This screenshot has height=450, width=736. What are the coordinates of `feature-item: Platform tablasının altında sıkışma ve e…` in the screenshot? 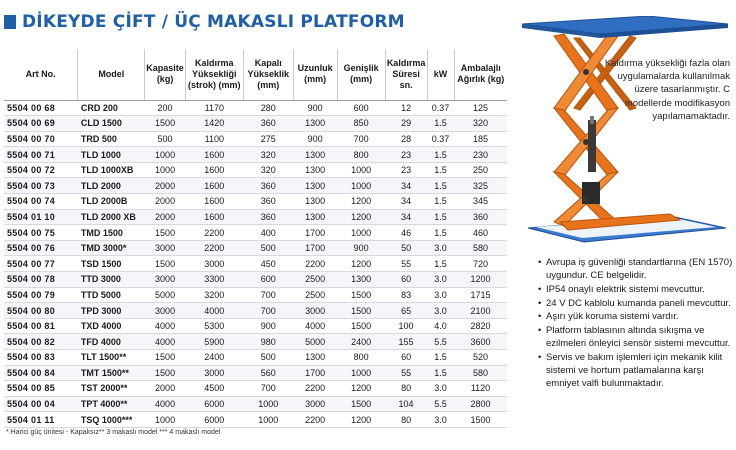 It's located at (636, 337).